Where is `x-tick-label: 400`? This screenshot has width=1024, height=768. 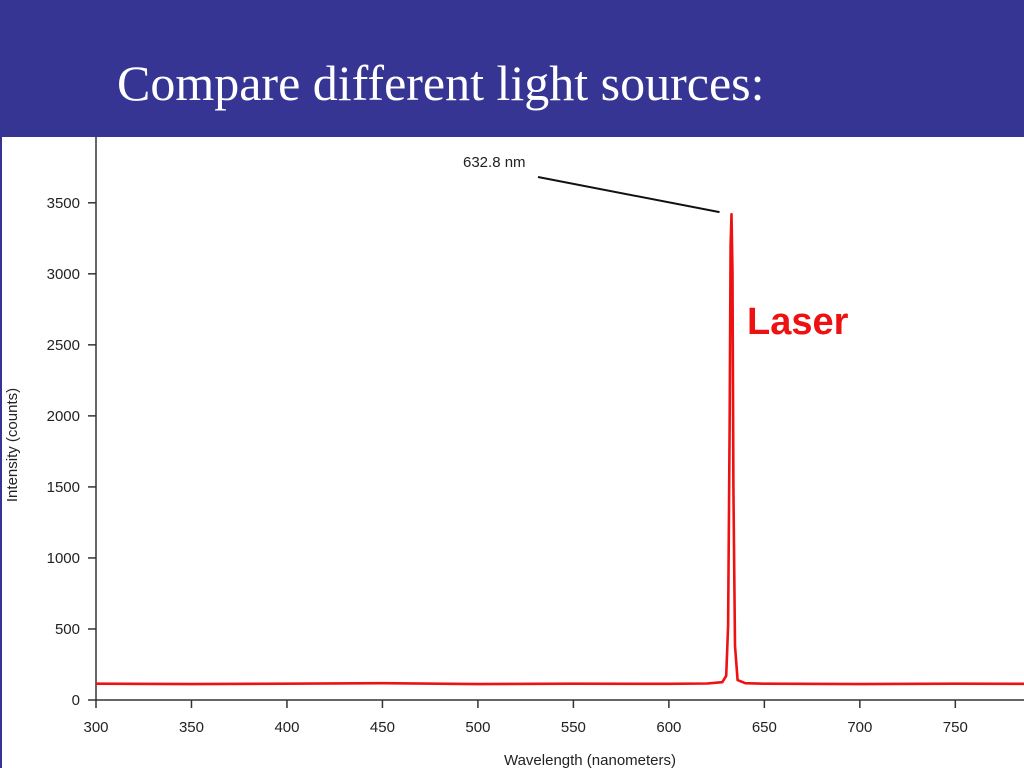 x-tick-label: 400 is located at coordinates (286, 727).